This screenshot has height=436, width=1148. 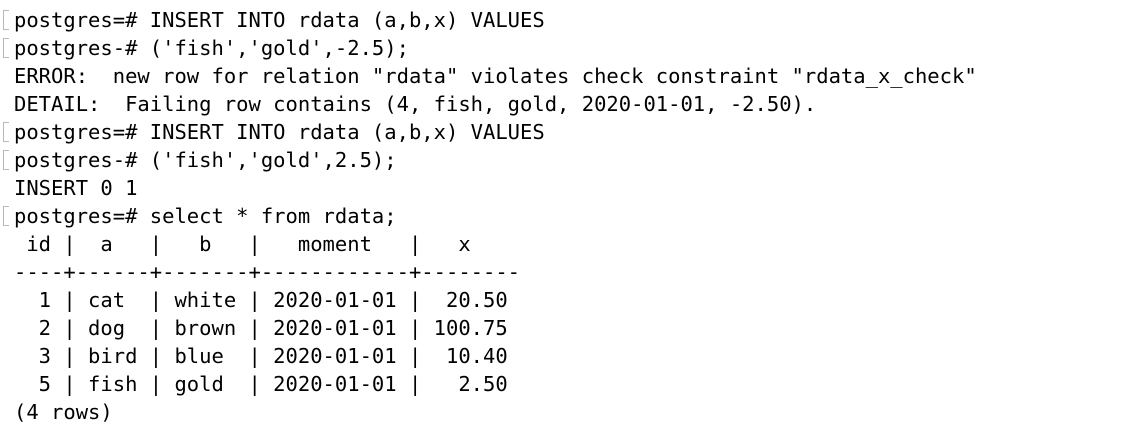 I want to click on terminal-line: INSERT 0 1, so click(x=574, y=188).